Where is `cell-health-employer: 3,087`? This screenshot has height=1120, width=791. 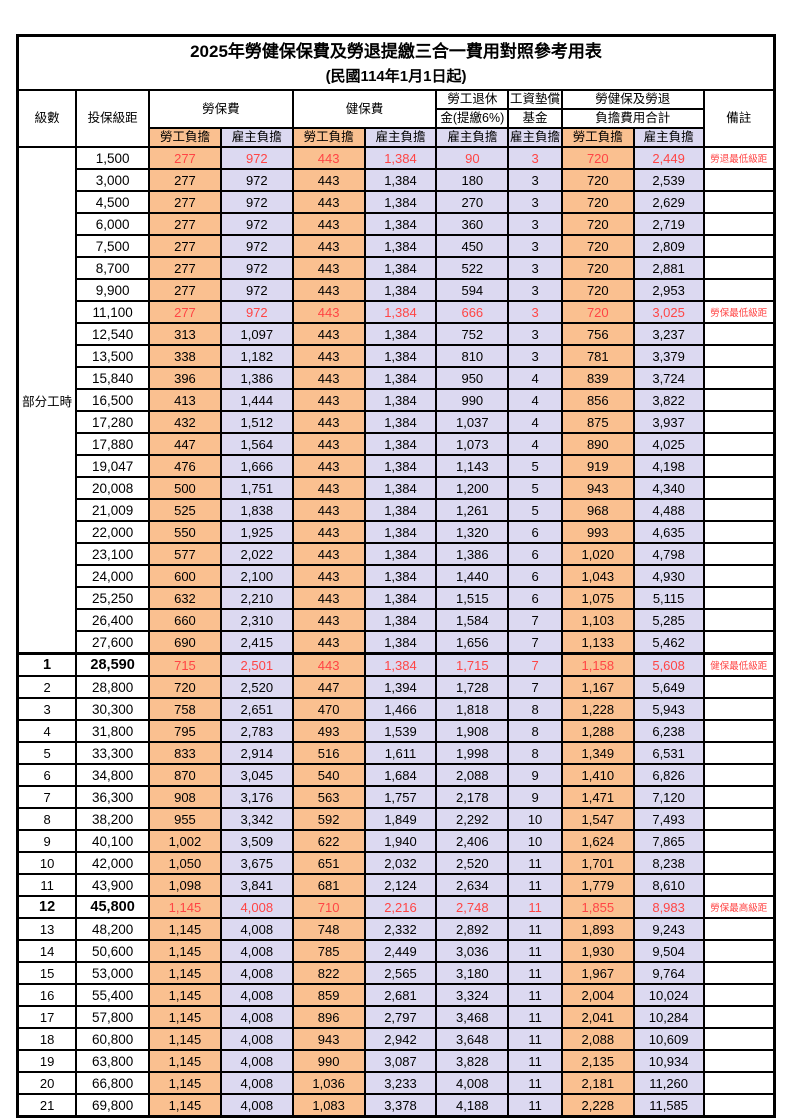 cell-health-employer: 3,087 is located at coordinates (400, 1061).